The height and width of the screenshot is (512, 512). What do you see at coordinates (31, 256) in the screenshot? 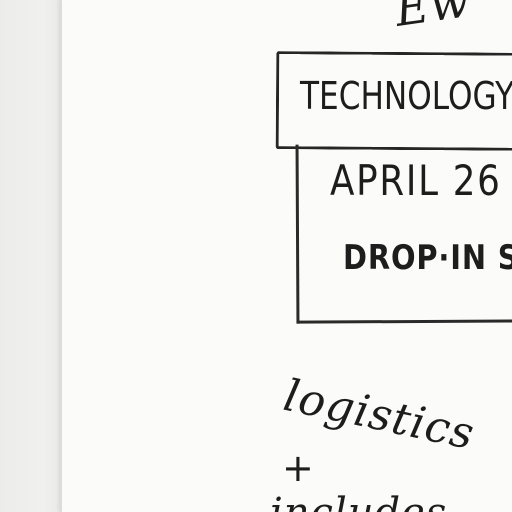
I see `table-surface` at bounding box center [31, 256].